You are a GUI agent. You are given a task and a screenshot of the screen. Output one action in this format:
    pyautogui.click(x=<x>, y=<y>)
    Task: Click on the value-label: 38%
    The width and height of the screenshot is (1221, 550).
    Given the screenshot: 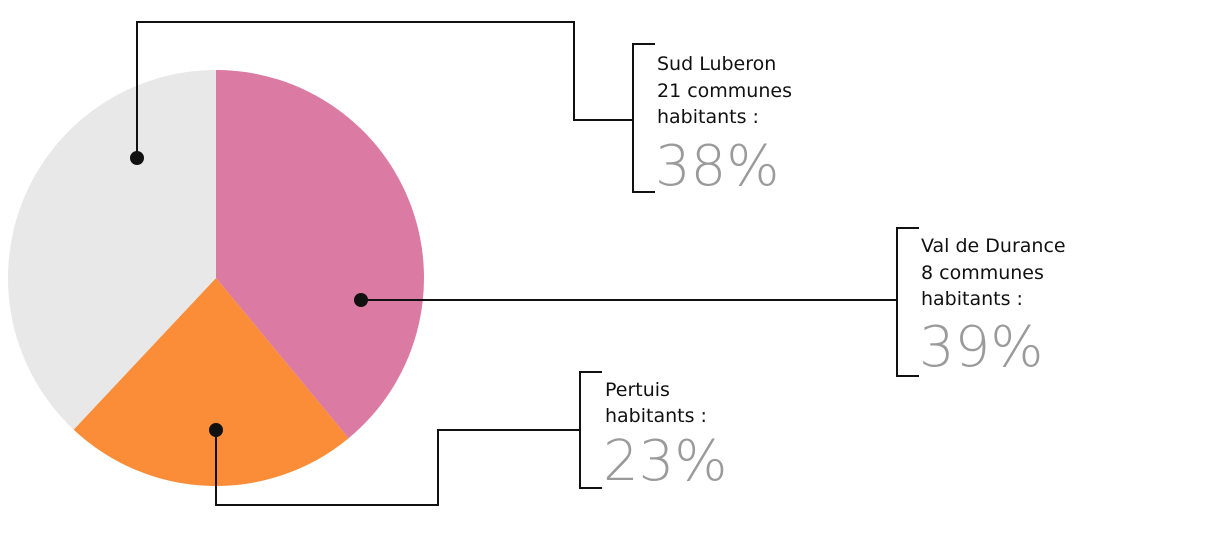 What is the action you would take?
    pyautogui.click(x=717, y=166)
    